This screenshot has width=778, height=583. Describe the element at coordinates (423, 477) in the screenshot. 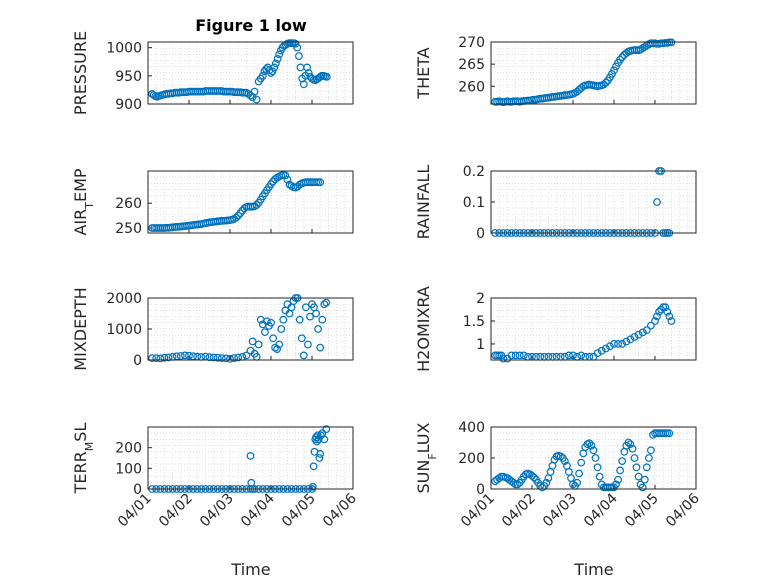

I see `ylabel-main: SUN` at that location.